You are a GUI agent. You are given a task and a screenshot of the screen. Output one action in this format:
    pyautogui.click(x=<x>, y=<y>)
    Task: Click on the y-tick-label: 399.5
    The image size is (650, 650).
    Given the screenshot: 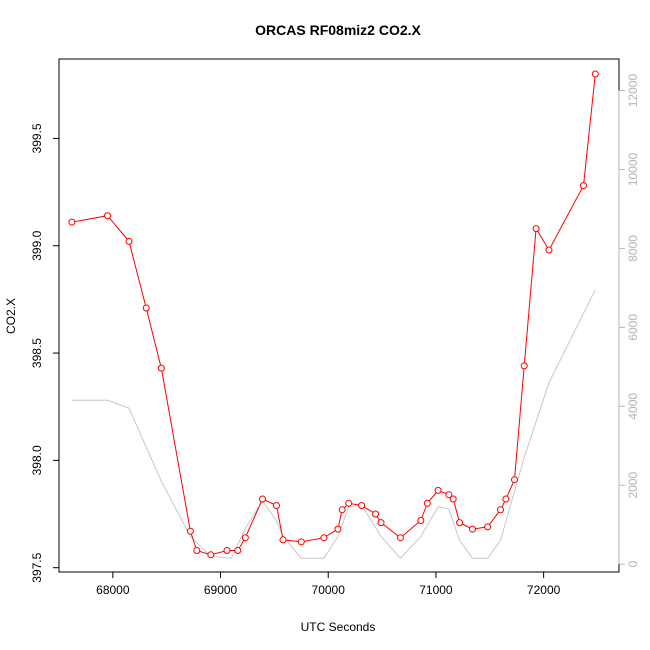 What is the action you would take?
    pyautogui.click(x=37, y=138)
    